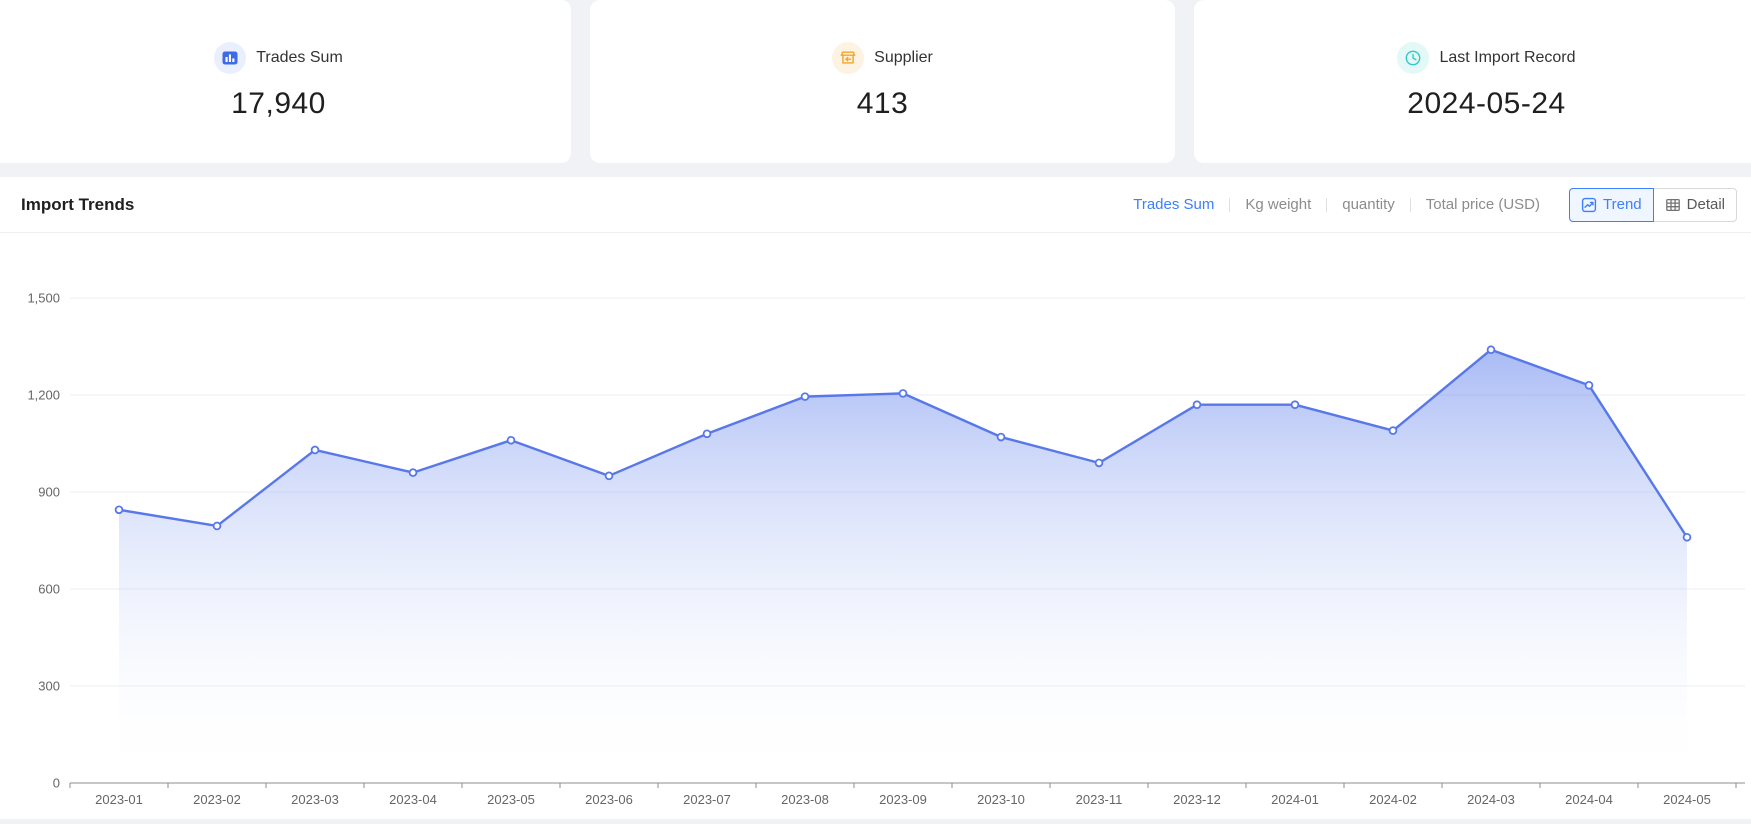  I want to click on card-trades-sum-header: Trades Sum, so click(278, 58).